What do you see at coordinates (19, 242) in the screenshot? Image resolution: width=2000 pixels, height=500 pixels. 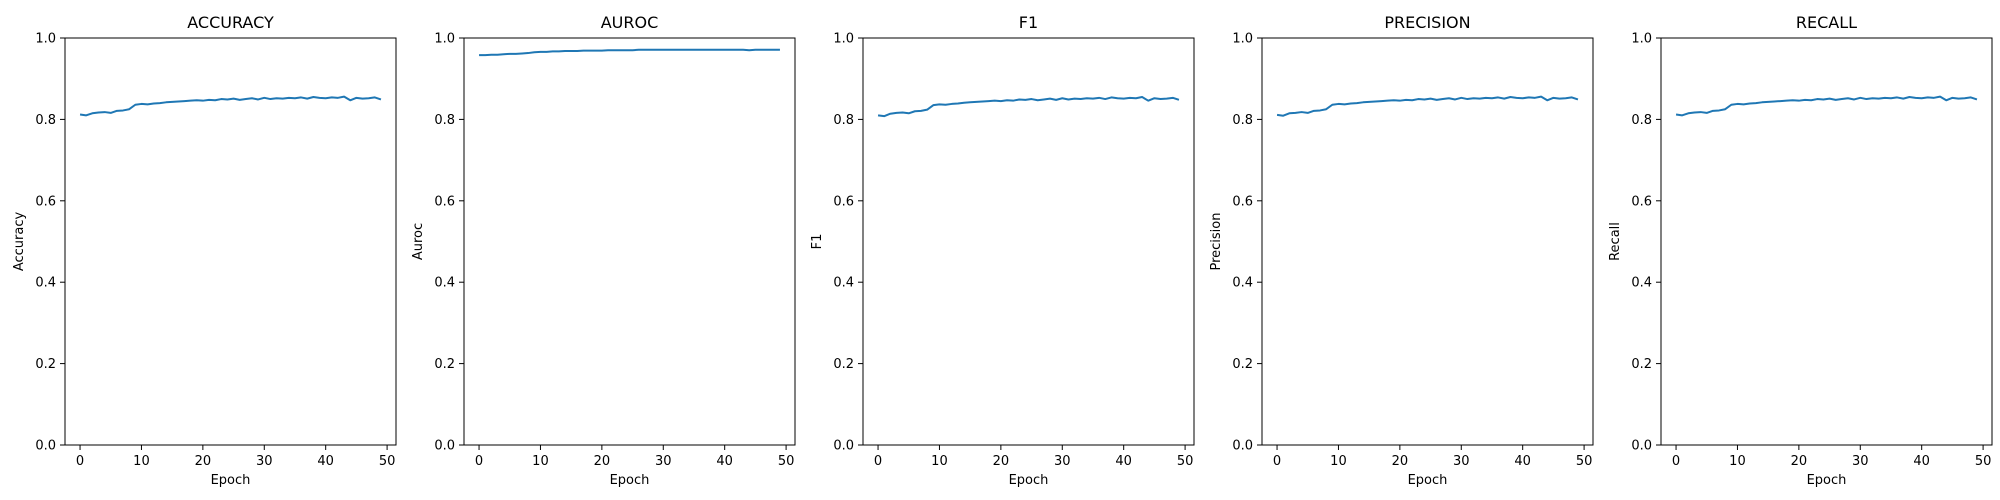 I see `y-axis-label: Accuracy` at bounding box center [19, 242].